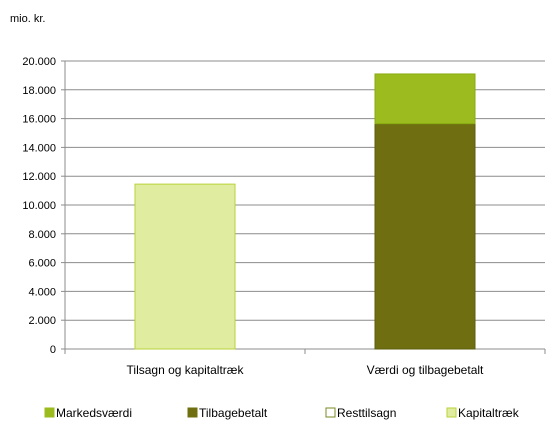  Describe the element at coordinates (27, 19) in the screenshot. I see `y-unit-label: mio. kr.` at that location.